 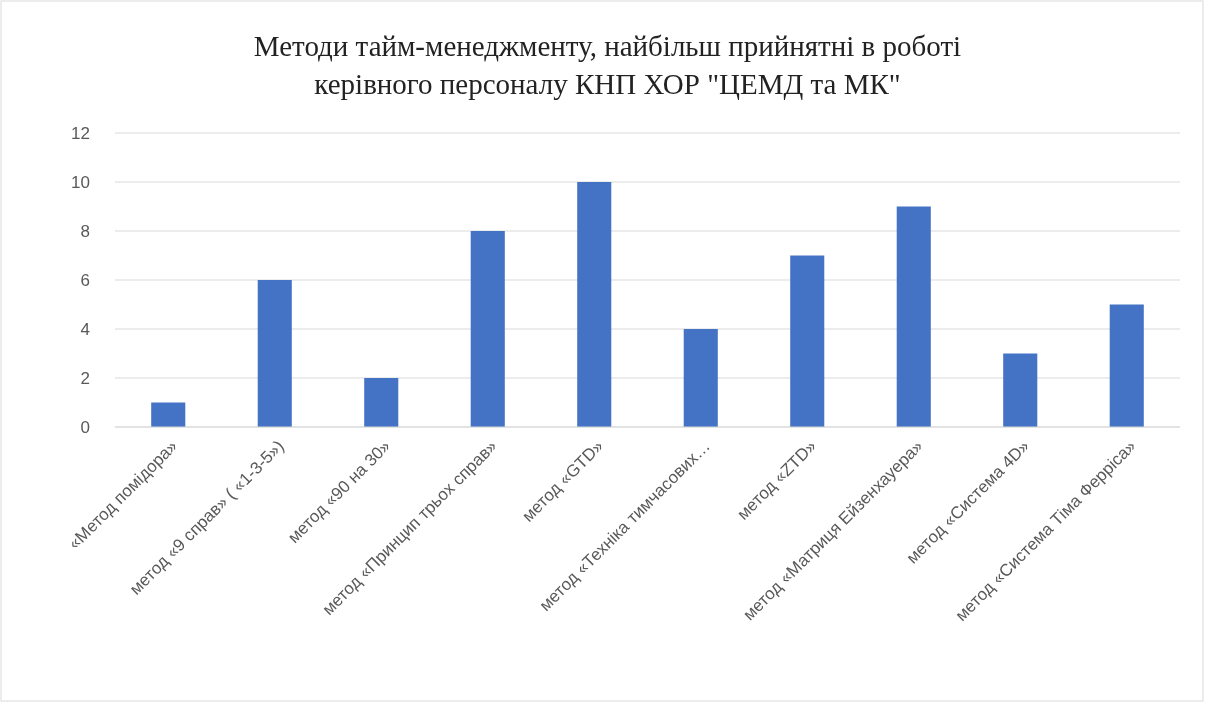 What do you see at coordinates (80, 182) in the screenshot?
I see `y-tick-label: 10` at bounding box center [80, 182].